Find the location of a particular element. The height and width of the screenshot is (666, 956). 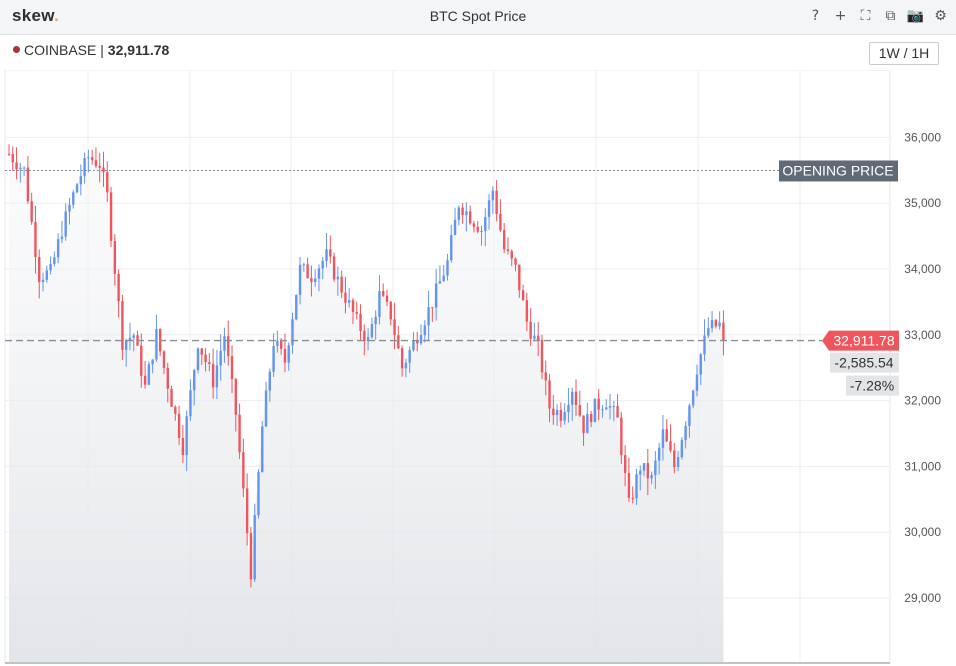

opening-price-label: OPENING PRICE is located at coordinates (837, 170).